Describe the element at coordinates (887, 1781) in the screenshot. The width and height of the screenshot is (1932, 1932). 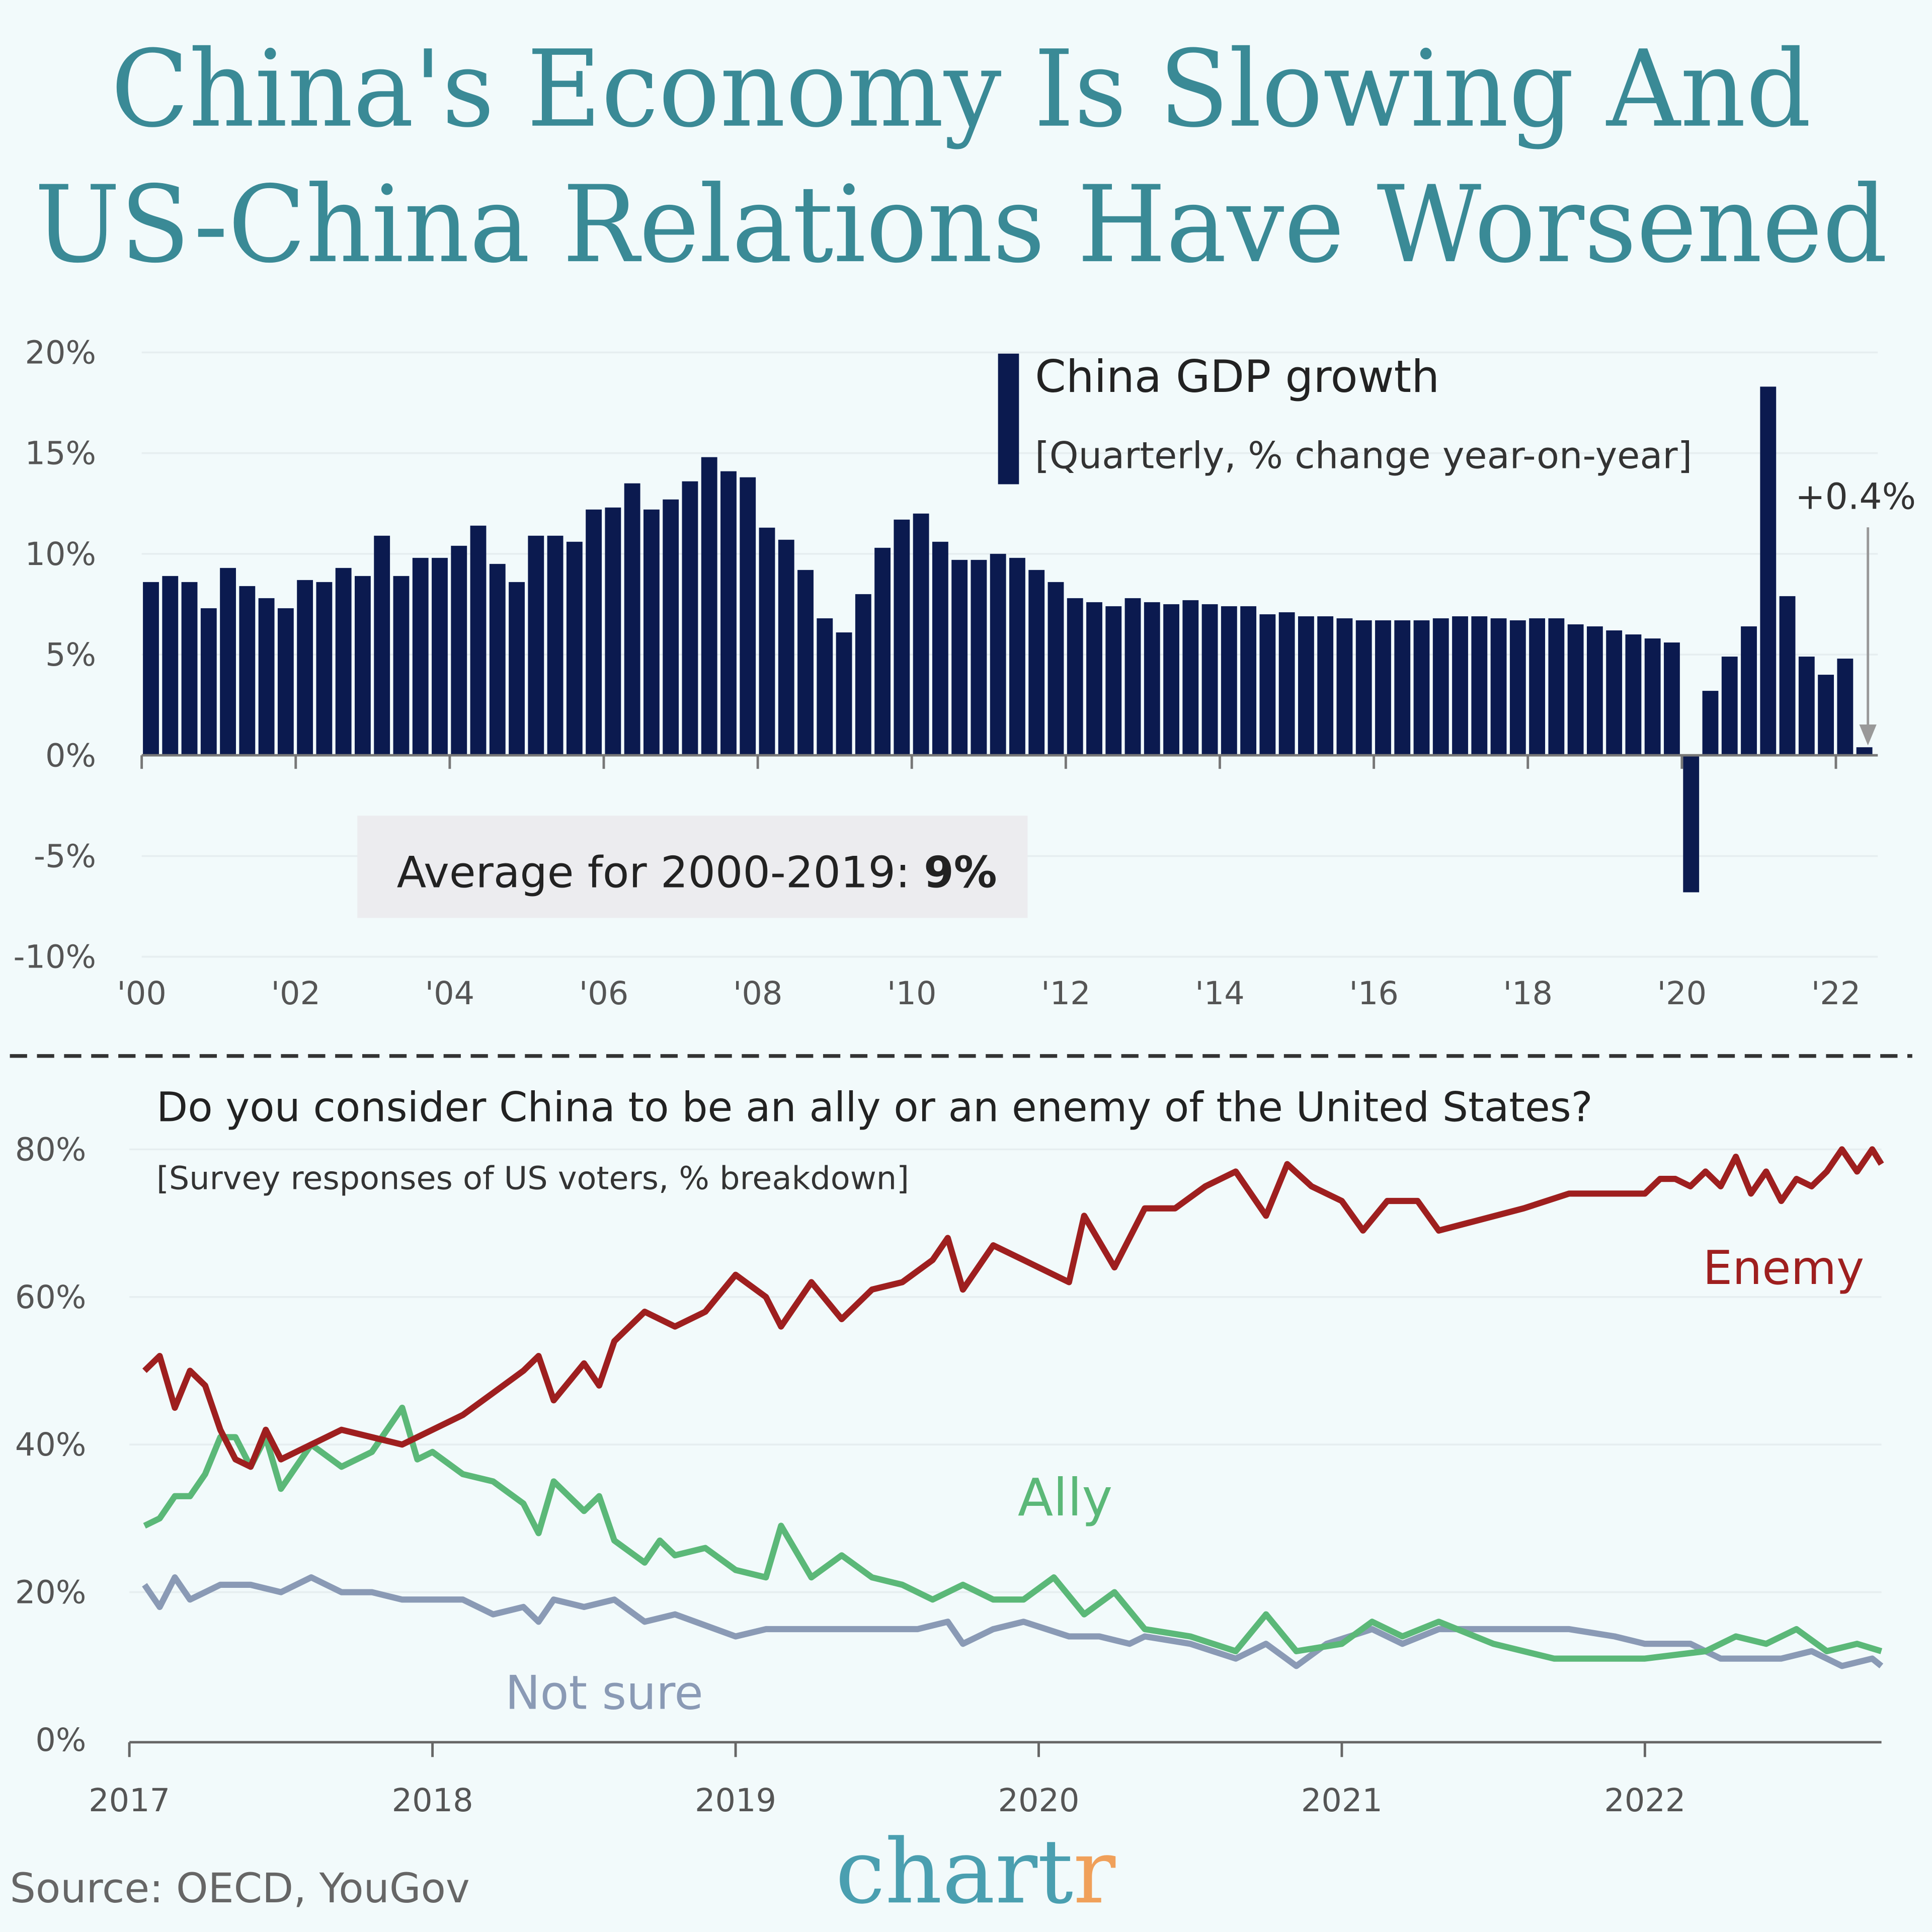
I see `survey-x-axis: 2017 2018 2019 2020 2021 2022` at that location.